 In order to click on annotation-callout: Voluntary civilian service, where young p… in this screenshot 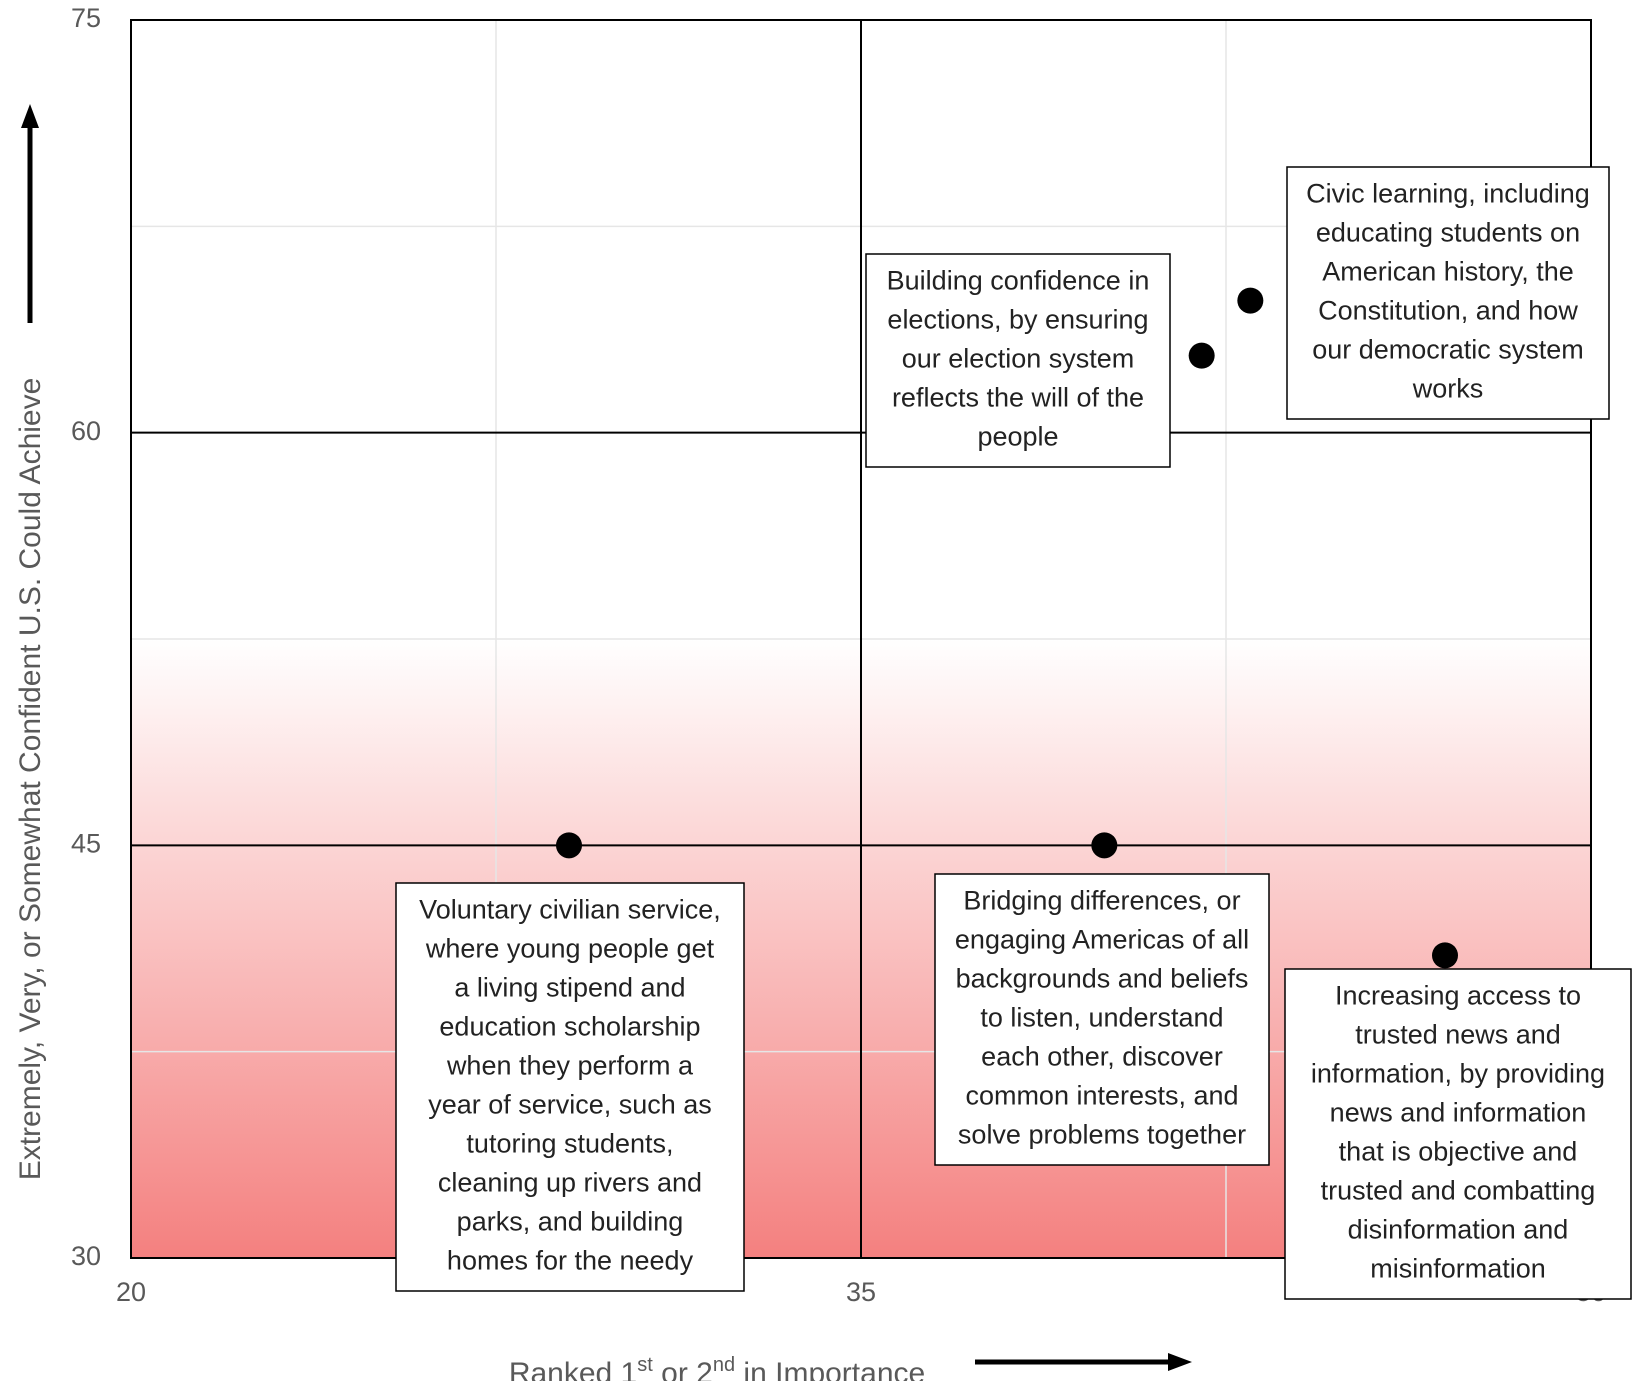, I will do `click(570, 1087)`.